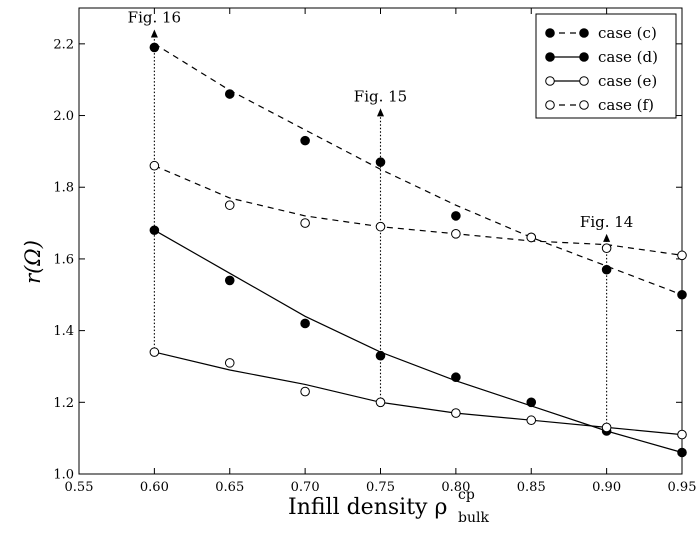 The width and height of the screenshot is (696, 533). What do you see at coordinates (626, 105) in the screenshot?
I see `legend-label: case (f)` at bounding box center [626, 105].